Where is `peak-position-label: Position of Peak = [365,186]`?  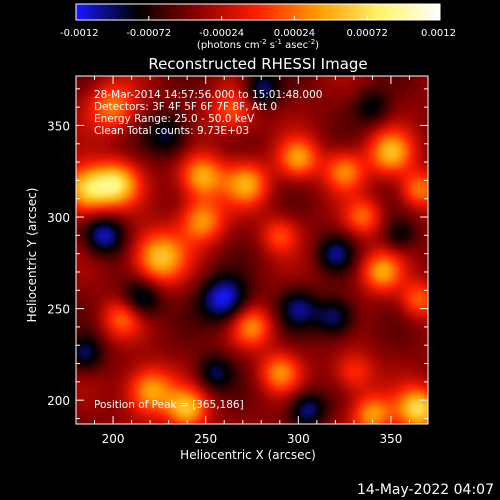 peak-position-label: Position of Peak = [365,186] is located at coordinates (169, 405).